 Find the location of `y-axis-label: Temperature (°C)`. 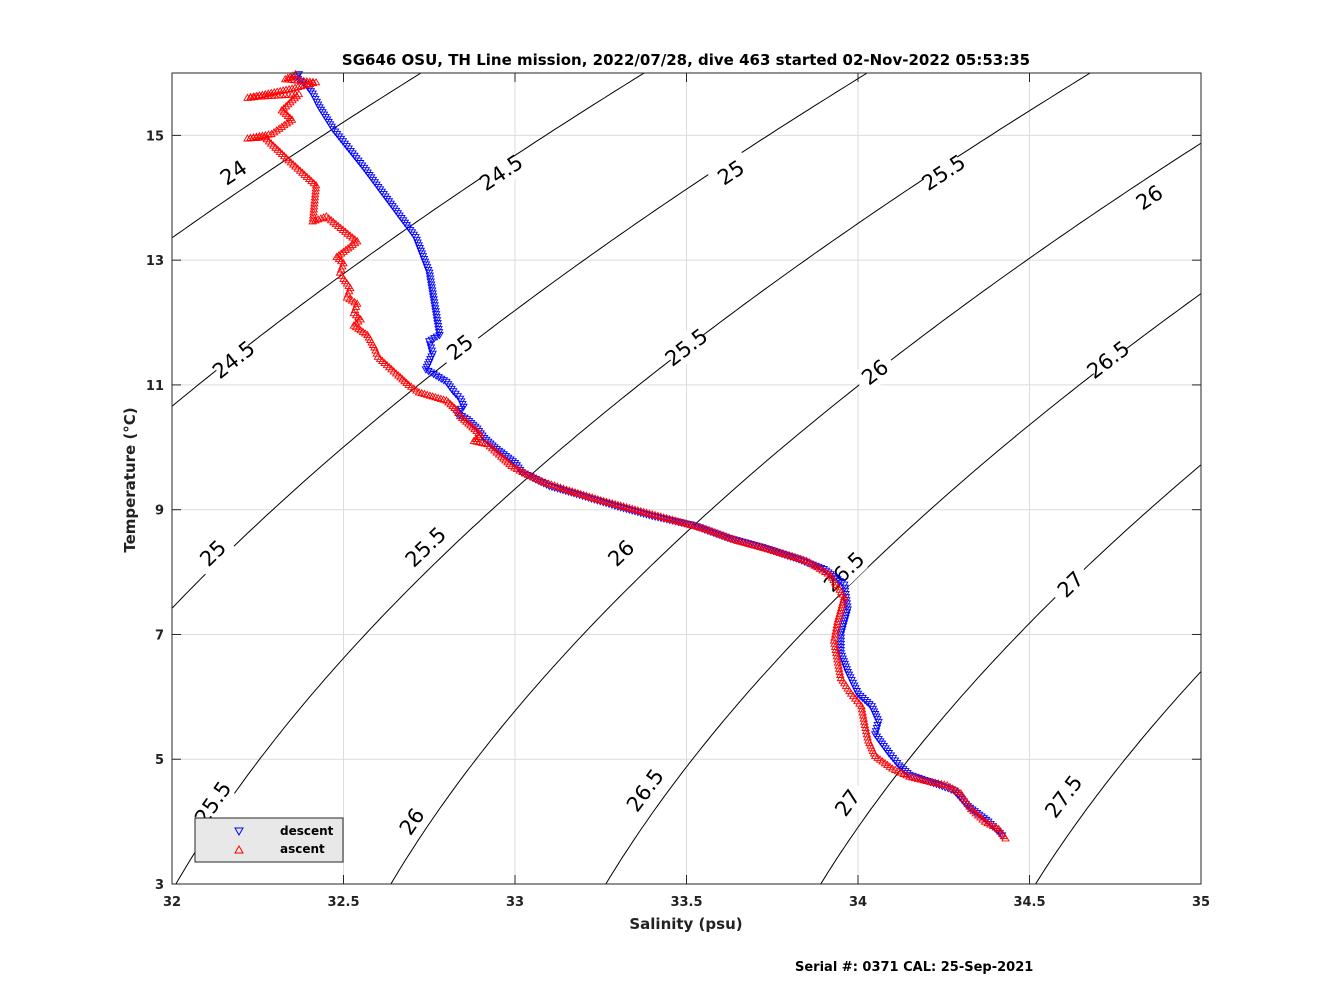

y-axis-label: Temperature (°C) is located at coordinates (130, 479).